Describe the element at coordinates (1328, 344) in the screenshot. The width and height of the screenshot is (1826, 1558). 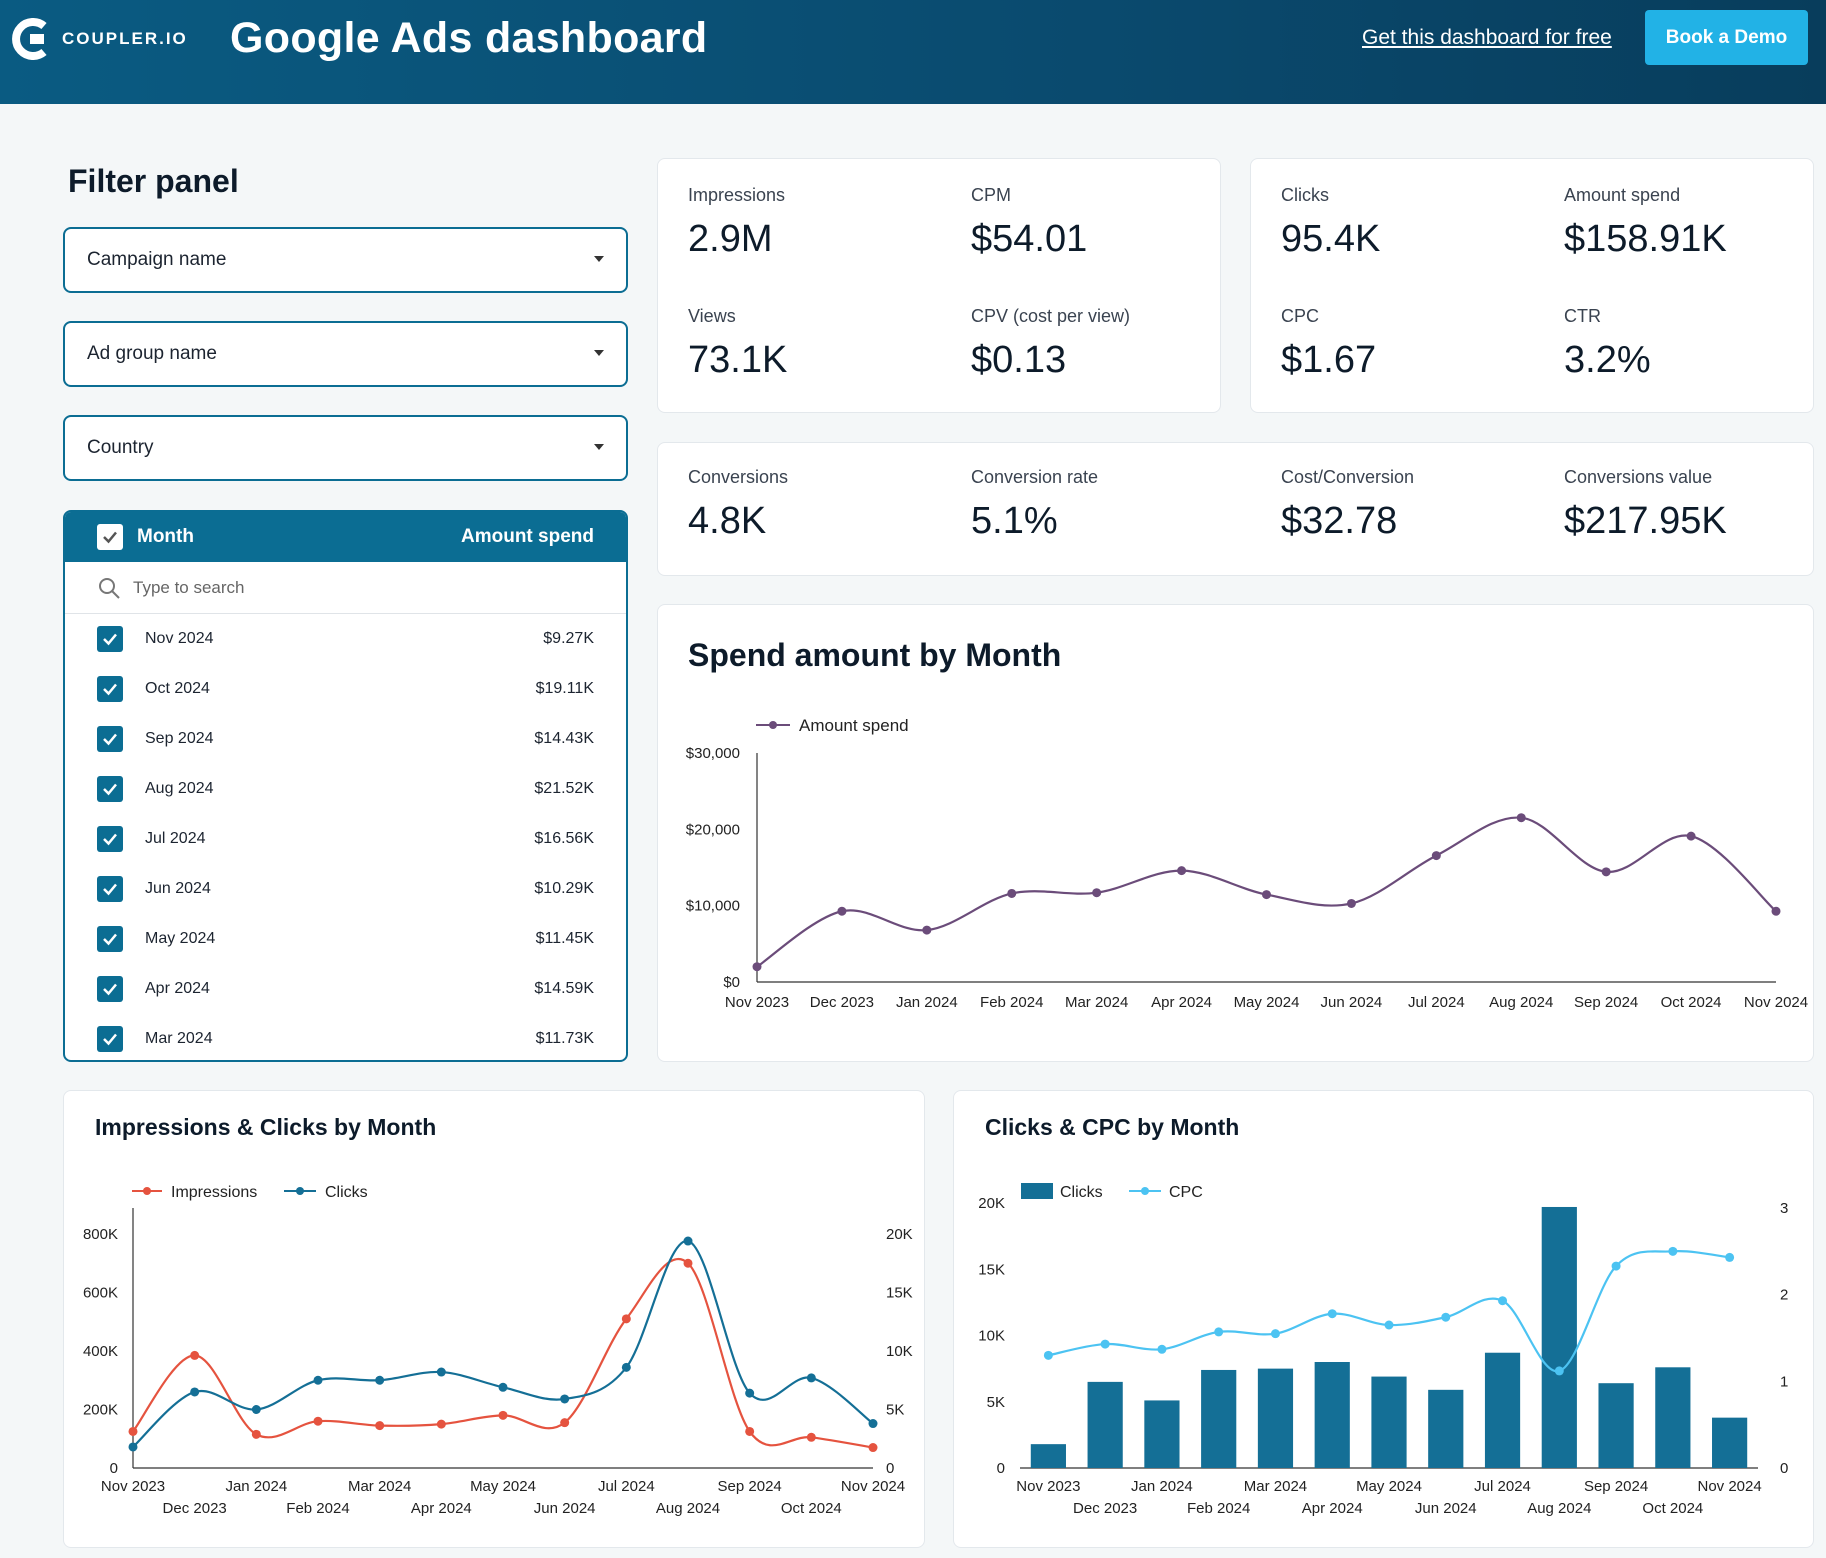
I see `kpi-cpc: CPC $1.67` at that location.